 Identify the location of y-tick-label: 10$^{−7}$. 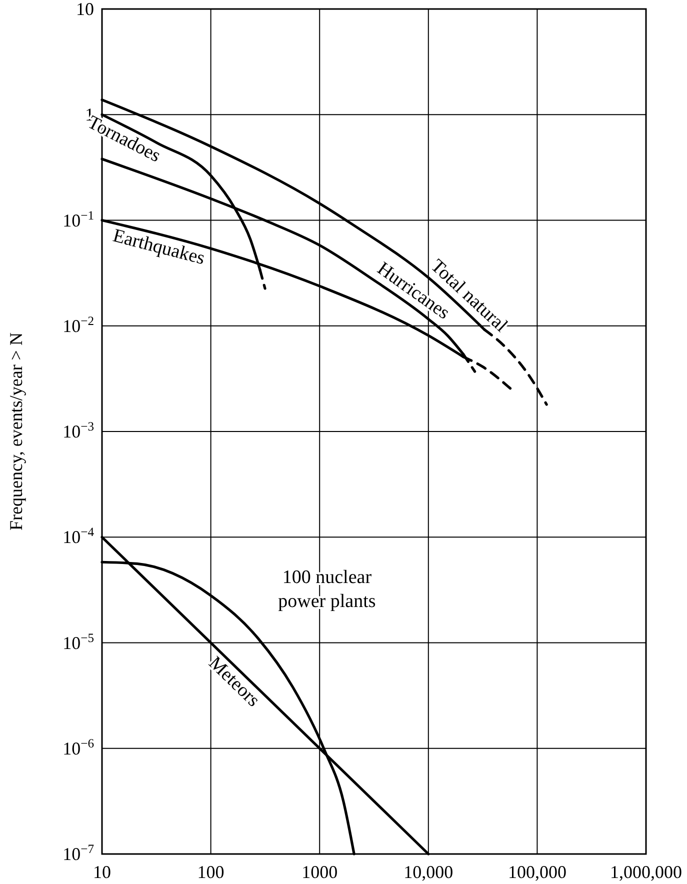
(78, 853).